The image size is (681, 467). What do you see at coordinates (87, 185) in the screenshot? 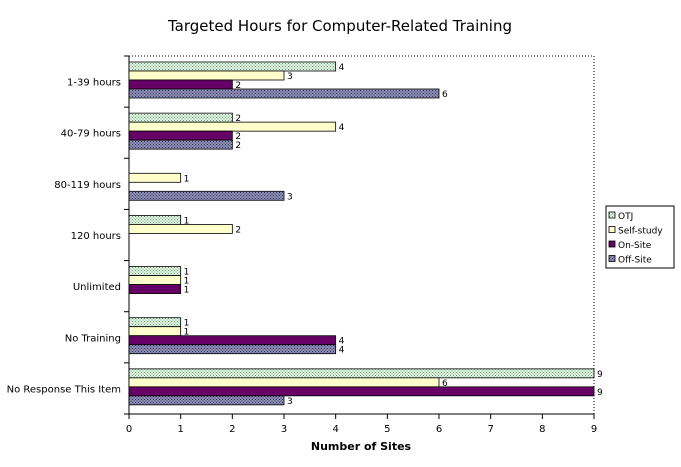
I see `category-label: 80-119 hours` at bounding box center [87, 185].